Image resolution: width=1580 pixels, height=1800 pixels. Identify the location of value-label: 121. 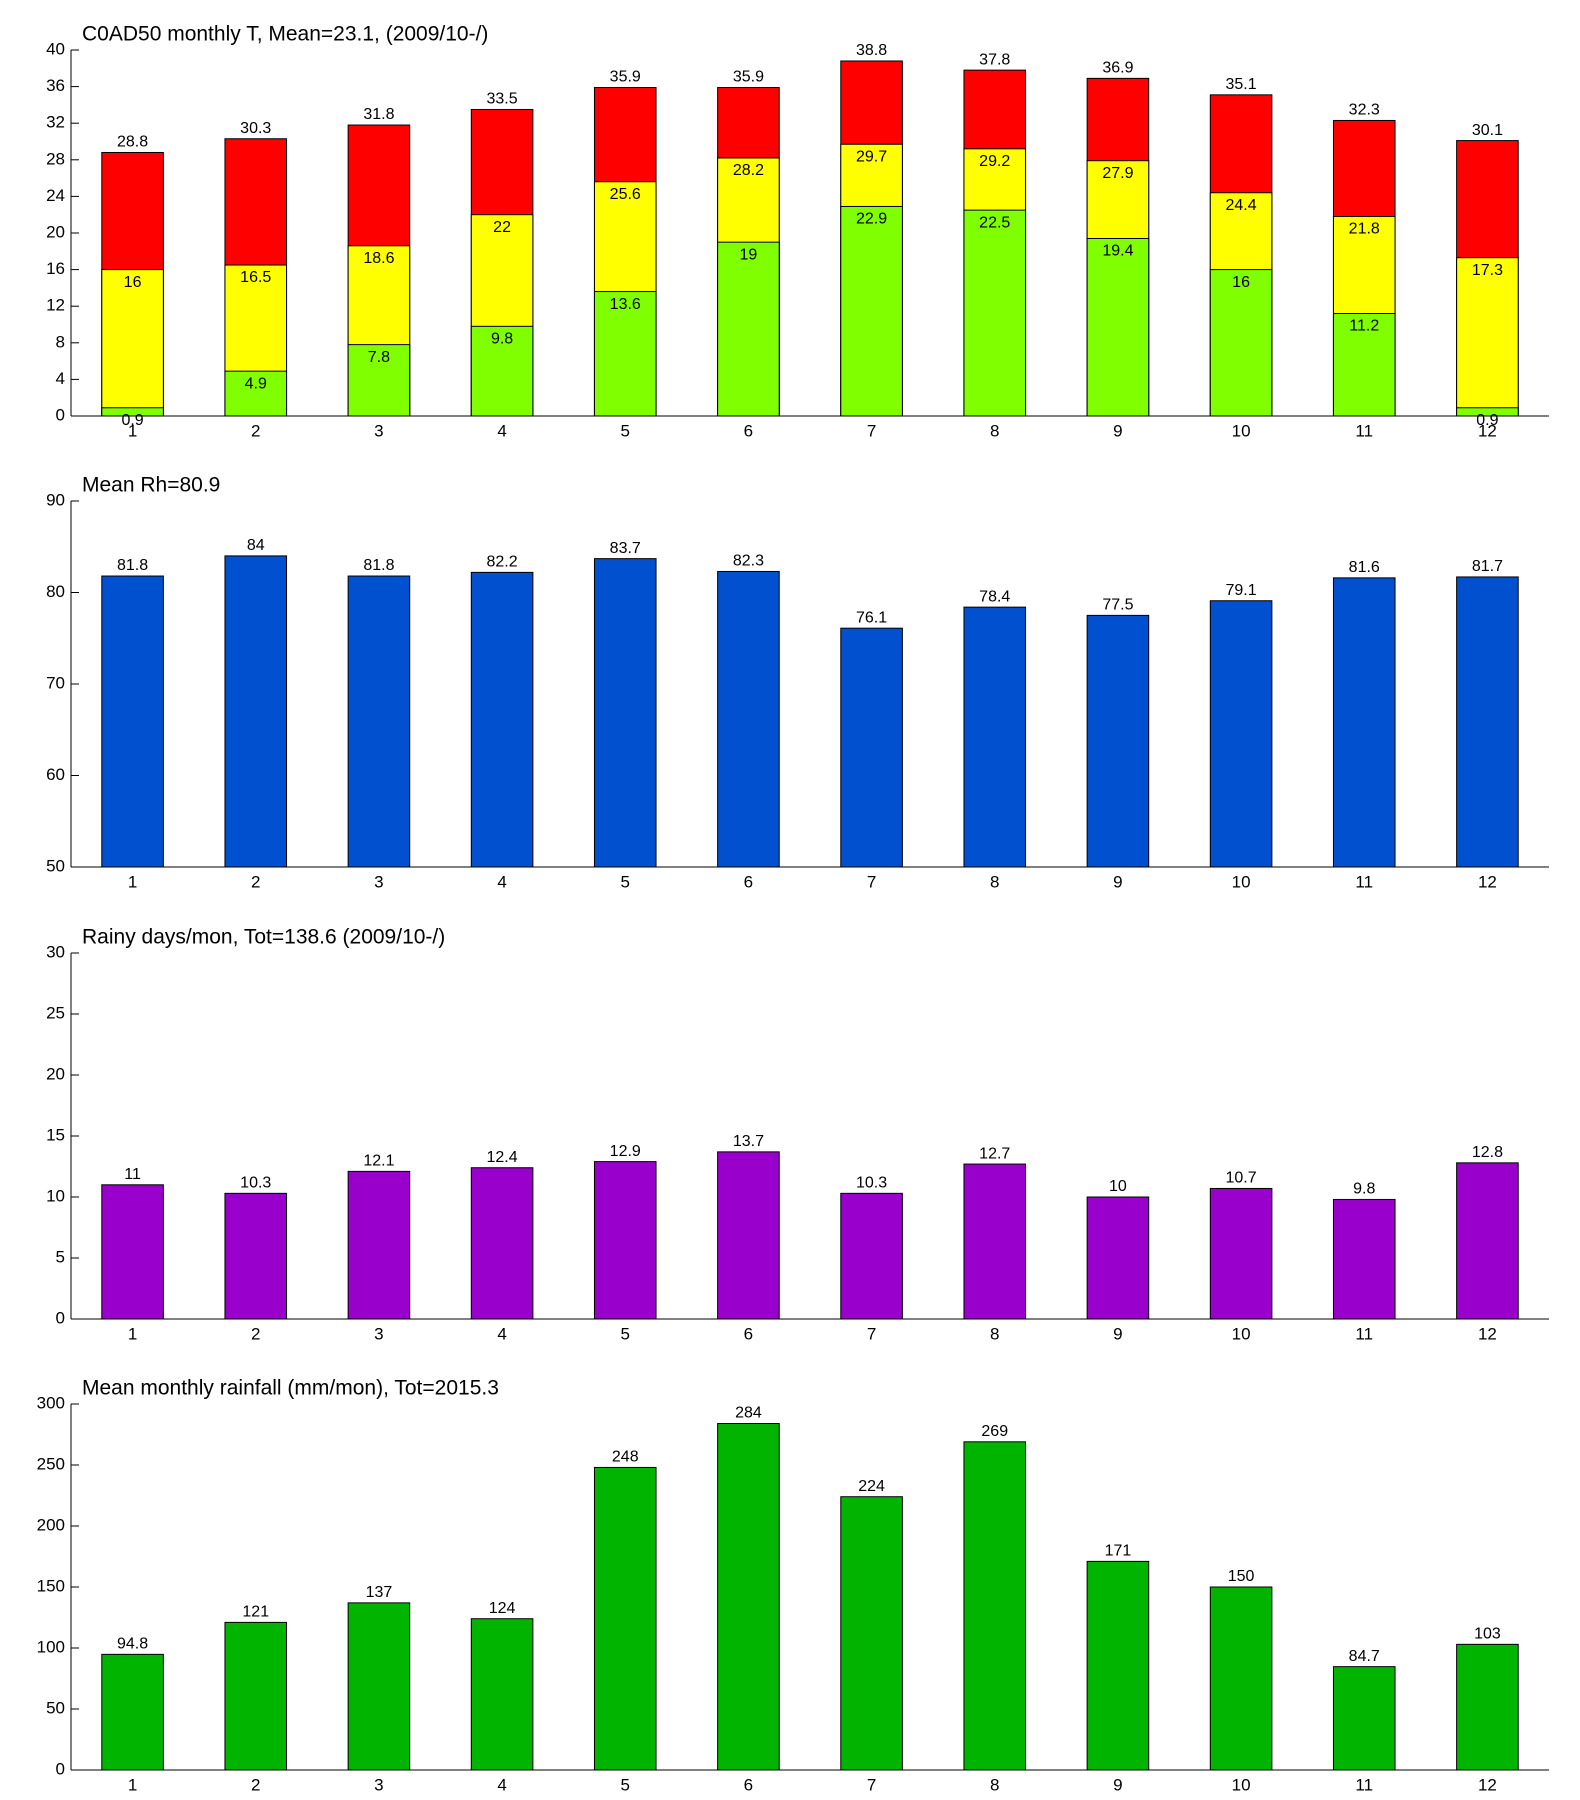
(255, 1612).